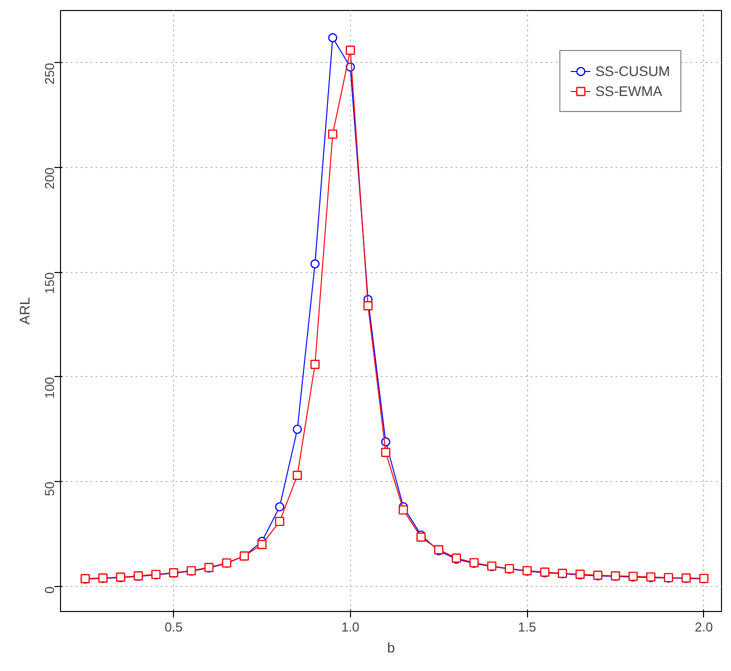 This screenshot has width=731, height=671. Describe the element at coordinates (49, 489) in the screenshot. I see `y-tick-label: 50` at that location.